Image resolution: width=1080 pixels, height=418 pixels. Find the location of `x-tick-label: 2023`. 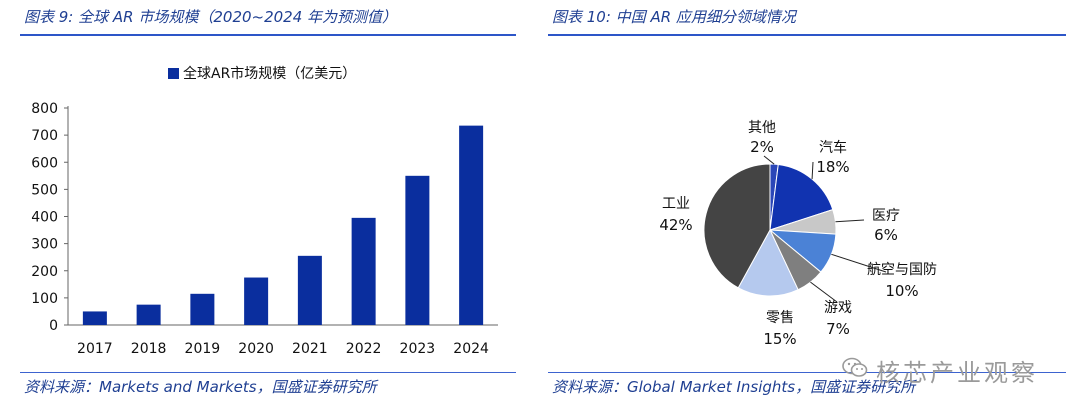

x-tick-label: 2023 is located at coordinates (418, 349).